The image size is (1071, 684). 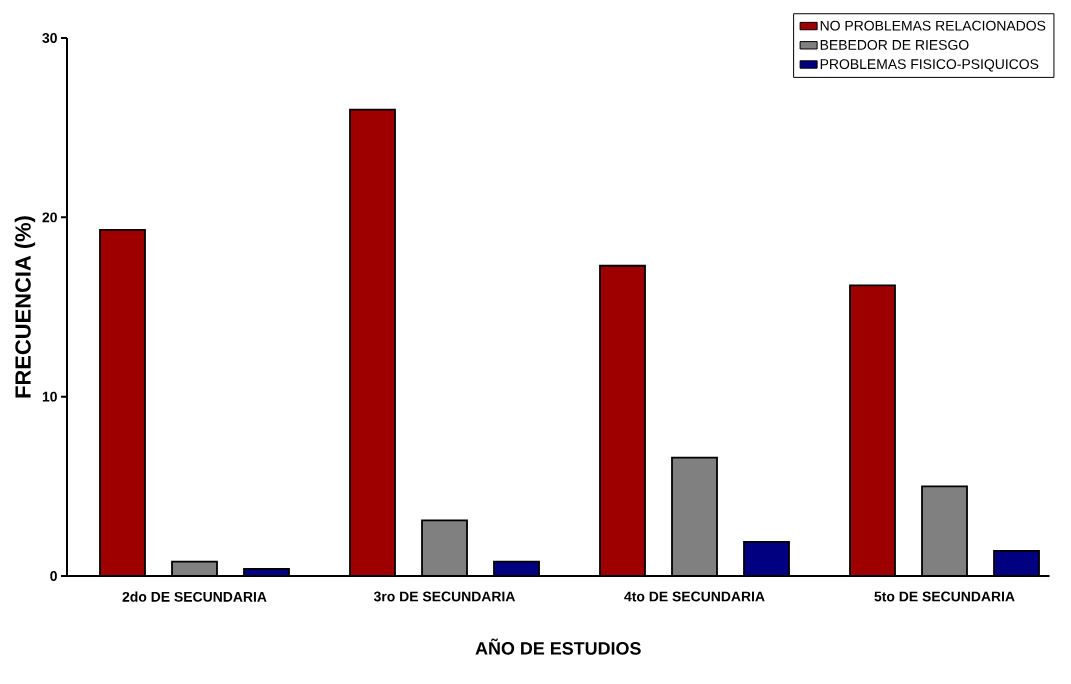 I want to click on x-tick-label: 4to DE SECUNDARIA, so click(x=694, y=596).